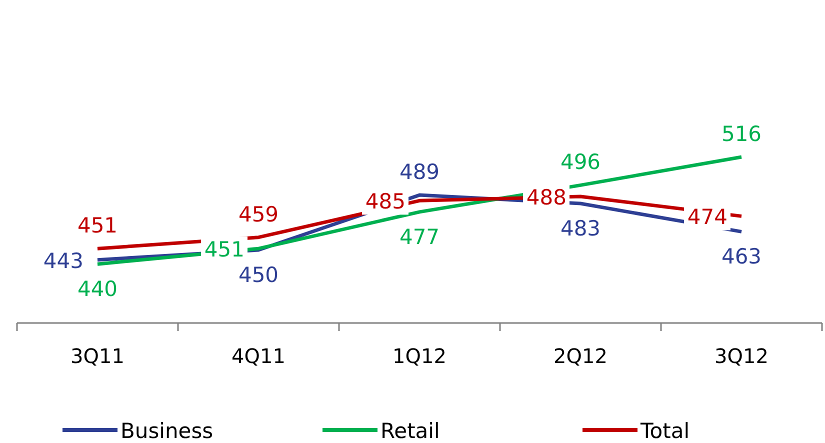 This screenshot has height=443, width=825. Describe the element at coordinates (581, 356) in the screenshot. I see `x-tick-label: 2Q12` at that location.